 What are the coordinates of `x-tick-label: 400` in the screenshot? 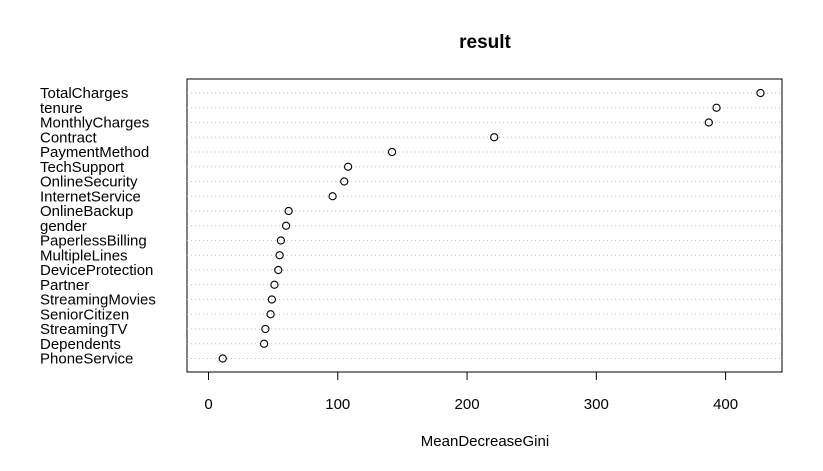 It's located at (725, 404).